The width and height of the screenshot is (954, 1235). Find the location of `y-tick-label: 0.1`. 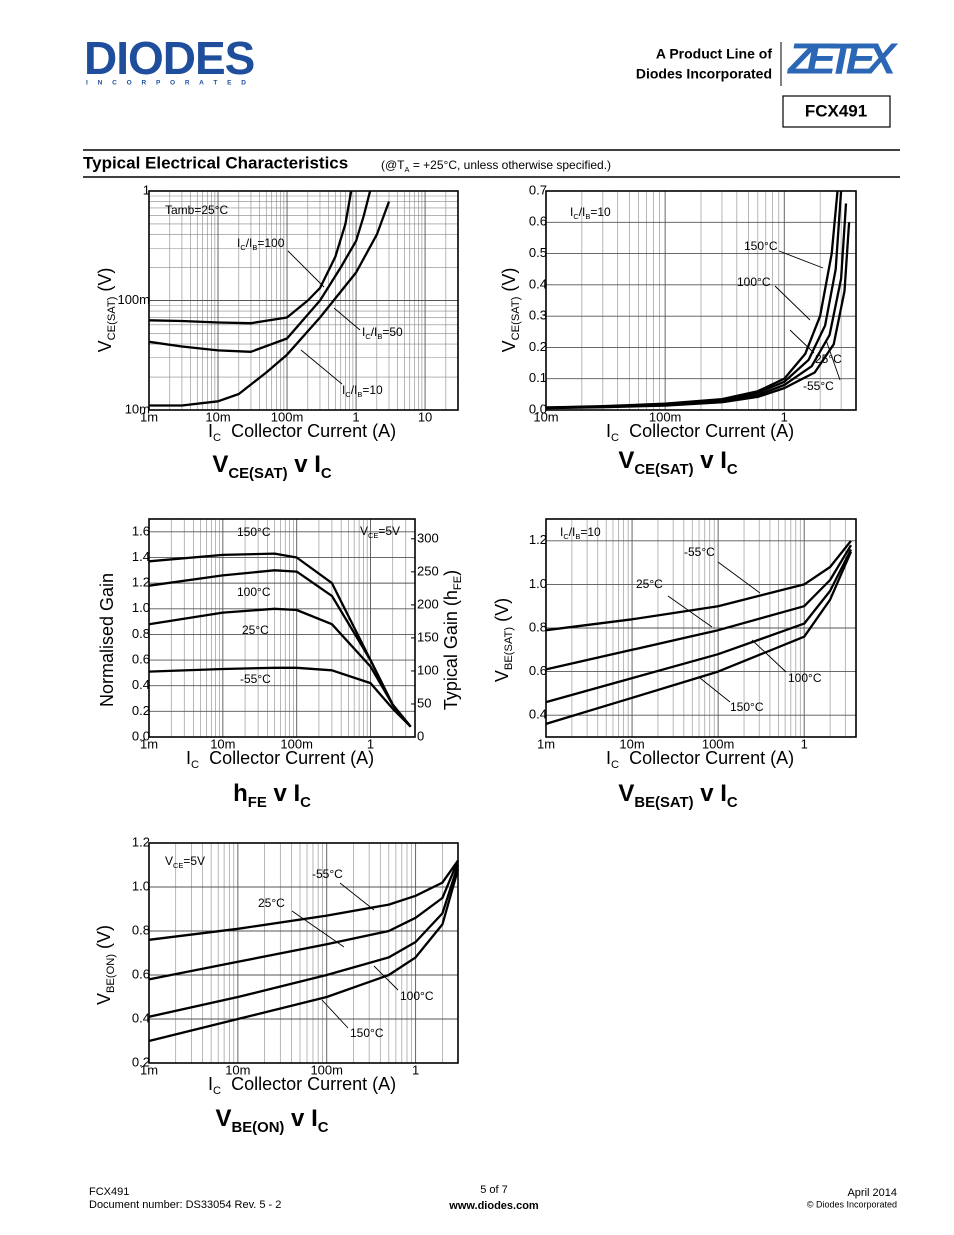

y-tick-label: 0.1 is located at coordinates (538, 377).